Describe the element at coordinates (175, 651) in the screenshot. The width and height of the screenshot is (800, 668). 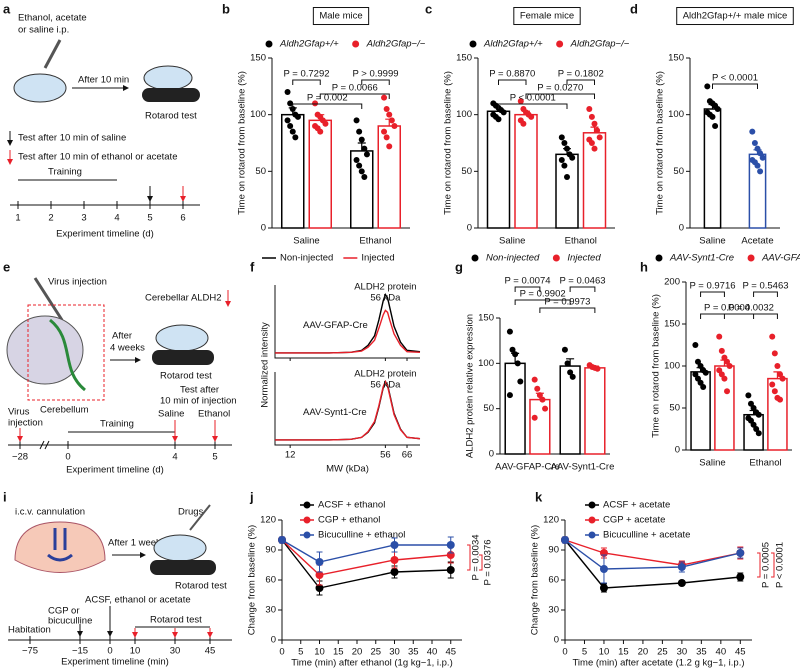
I see `timeline-tick: 30` at that location.